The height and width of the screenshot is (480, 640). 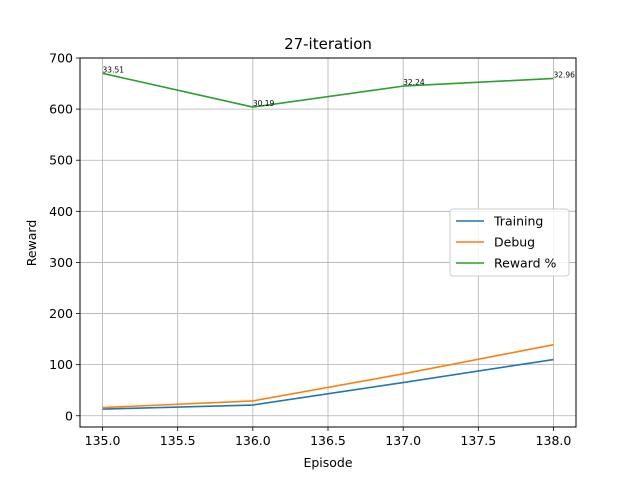 What do you see at coordinates (61, 262) in the screenshot?
I see `y-tick-label: 300` at bounding box center [61, 262].